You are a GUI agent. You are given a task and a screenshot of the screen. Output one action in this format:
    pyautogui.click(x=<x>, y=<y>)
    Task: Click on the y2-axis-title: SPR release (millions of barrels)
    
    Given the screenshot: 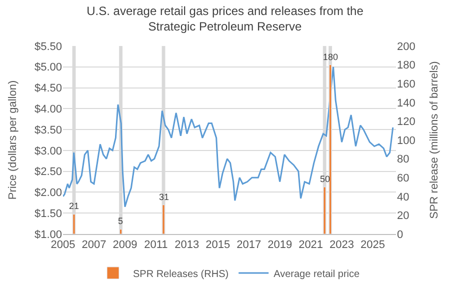 What is the action you would take?
    pyautogui.click(x=434, y=140)
    